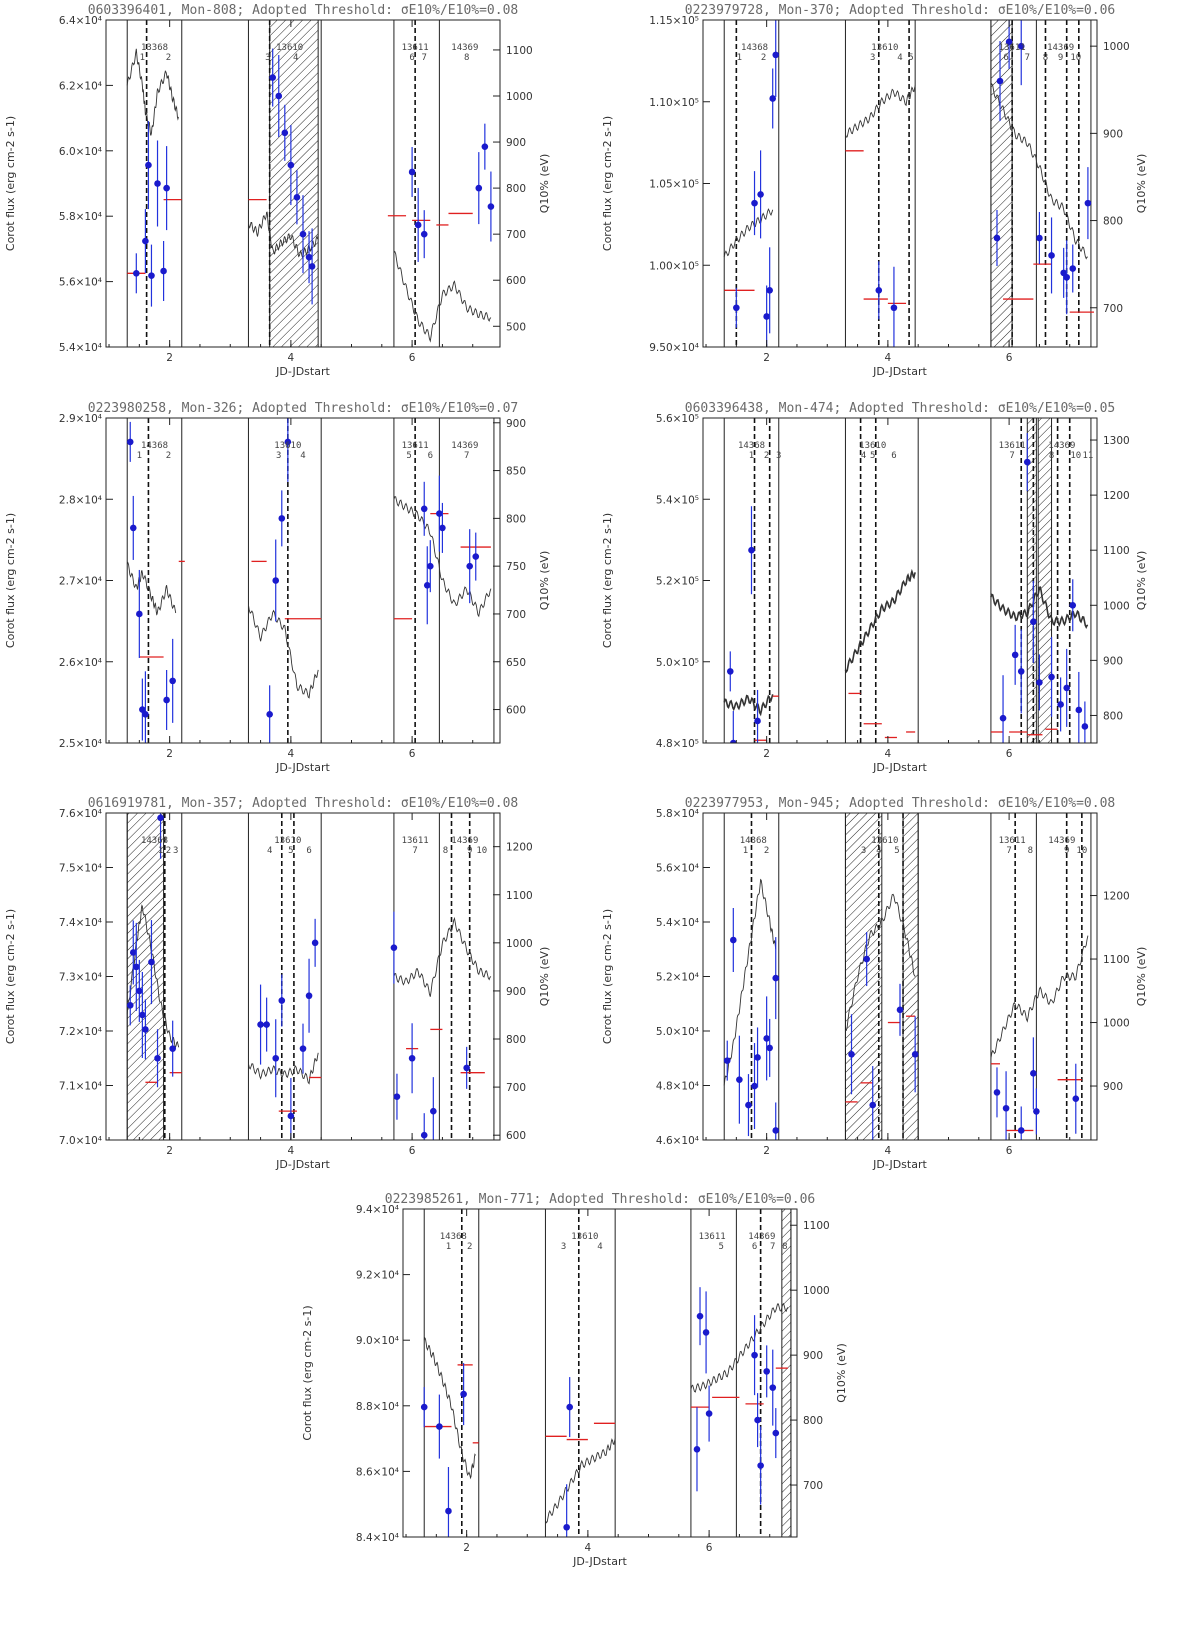  I want to click on plot-area, so click(907, 580).